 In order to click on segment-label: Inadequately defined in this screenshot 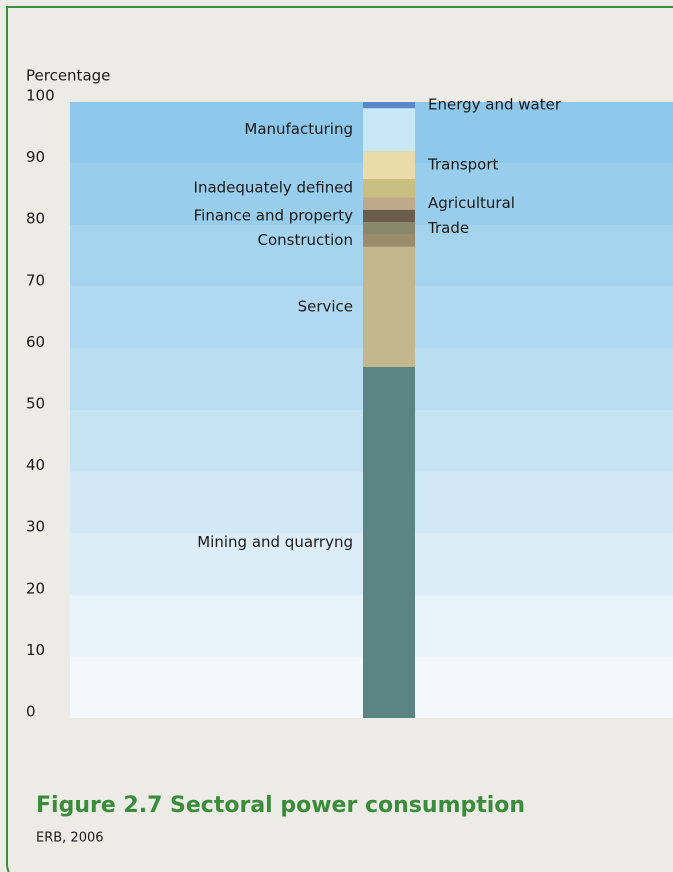, I will do `click(273, 188)`.